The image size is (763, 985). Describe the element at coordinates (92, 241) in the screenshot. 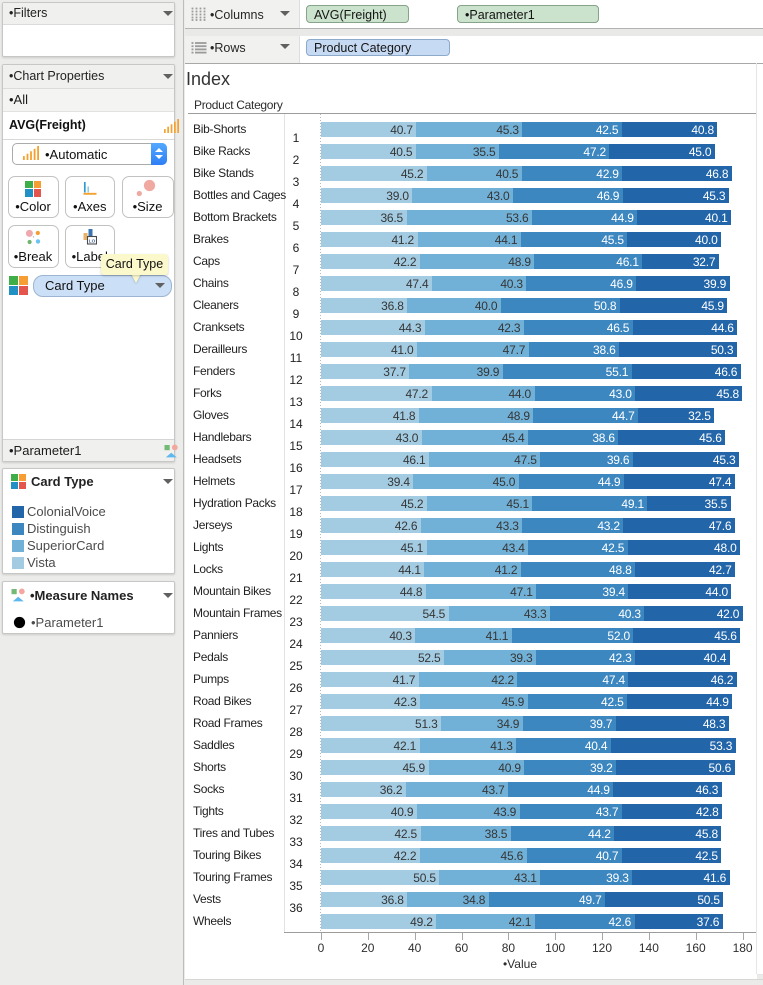

I see `svg-text: LO` at that location.